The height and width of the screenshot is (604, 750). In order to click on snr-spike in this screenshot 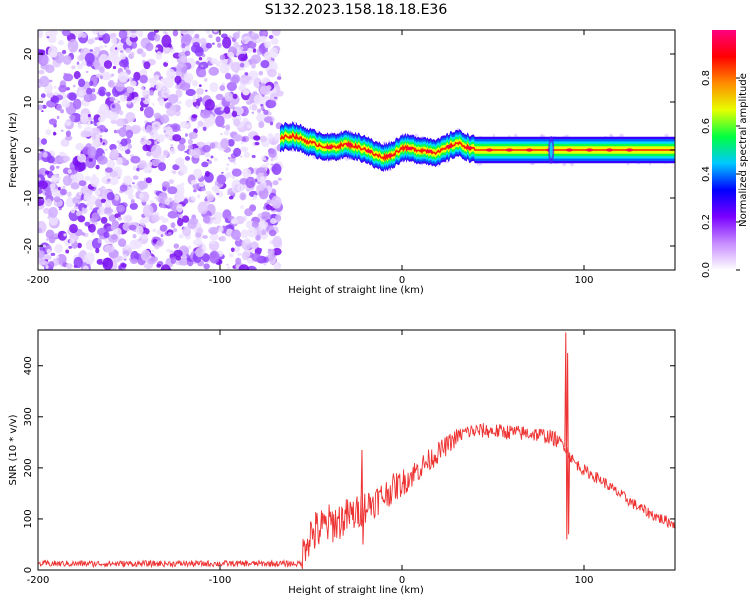, I will do `click(568, 443)`.